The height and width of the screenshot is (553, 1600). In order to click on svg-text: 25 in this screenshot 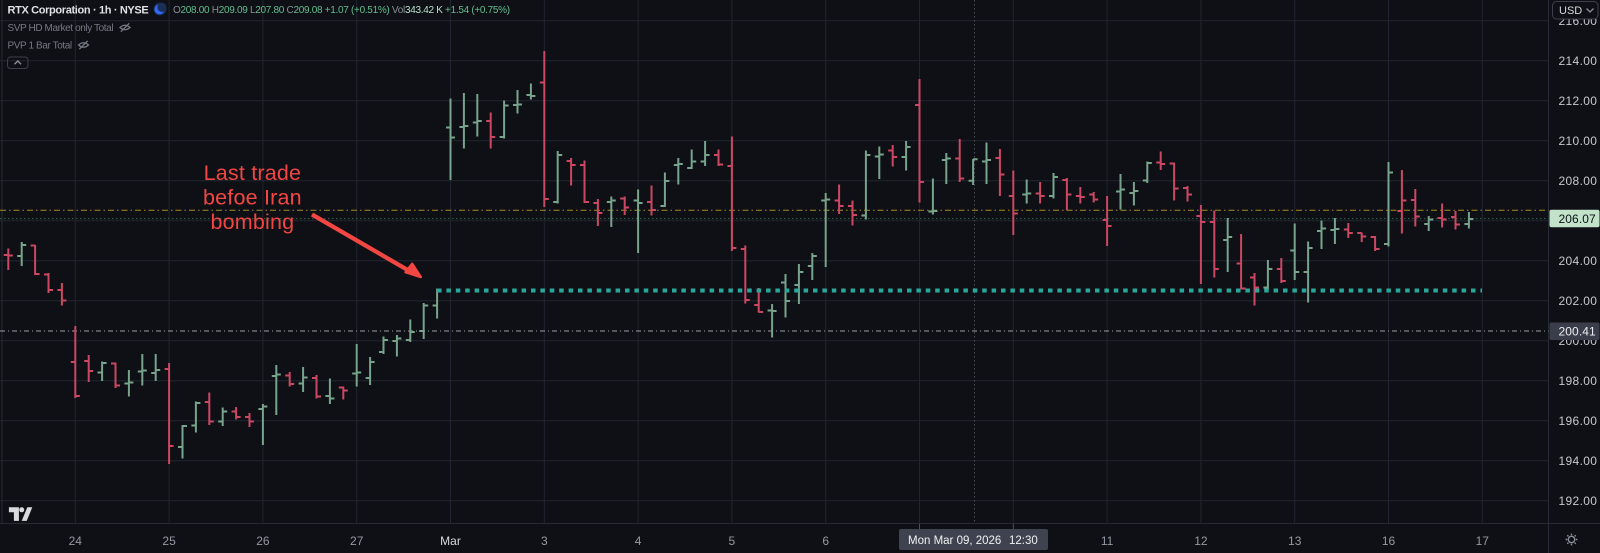, I will do `click(169, 541)`.